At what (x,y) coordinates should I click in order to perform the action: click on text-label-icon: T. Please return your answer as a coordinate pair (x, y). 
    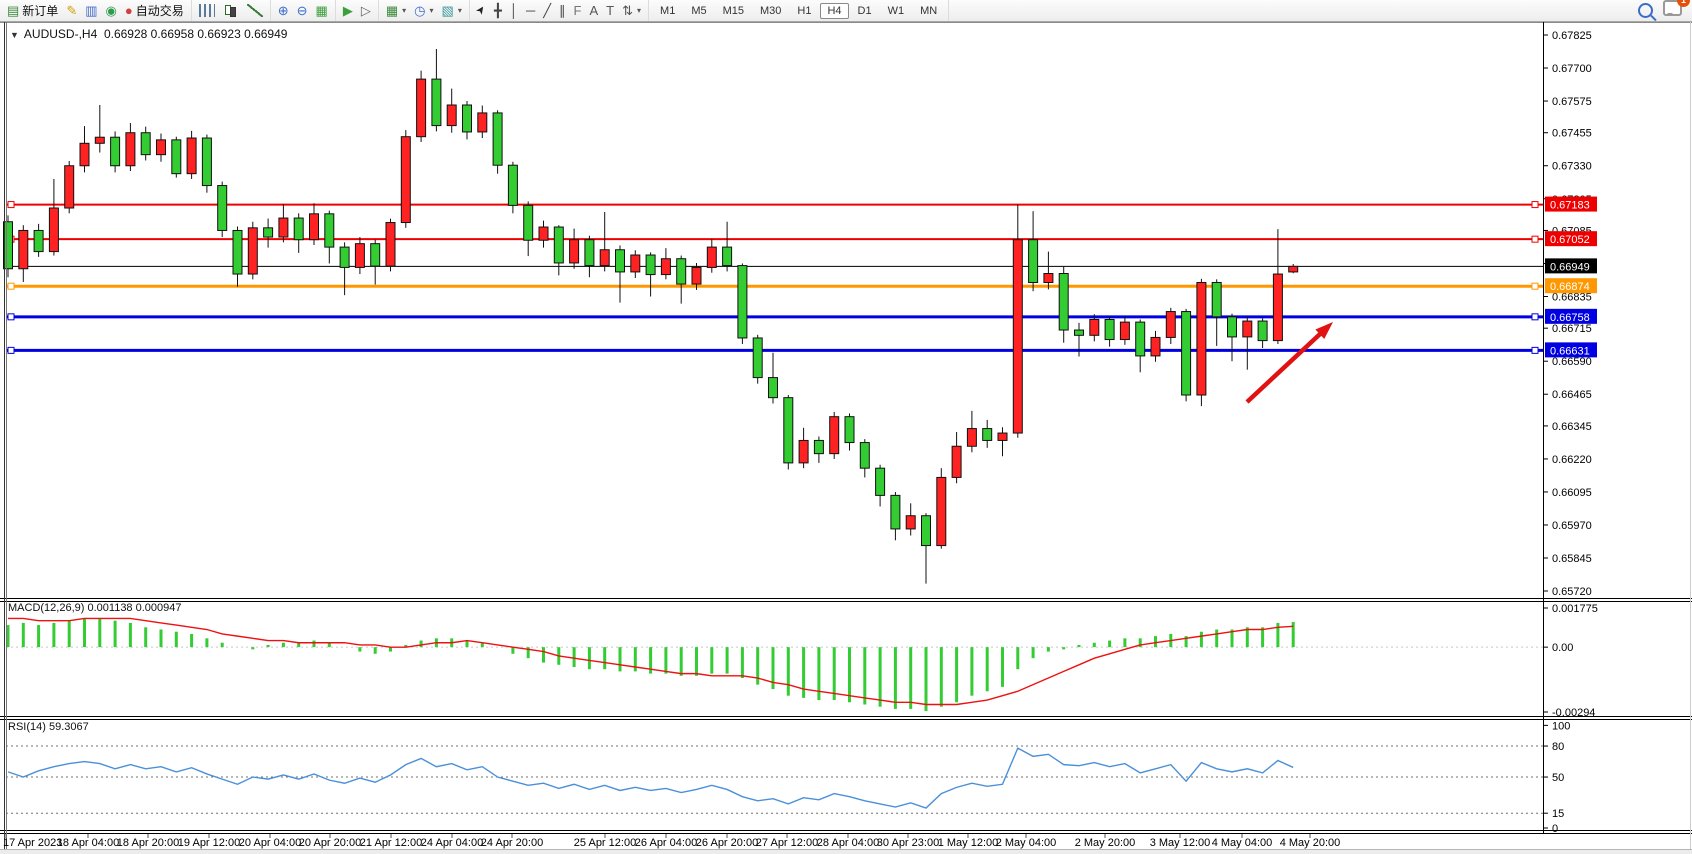
    Looking at the image, I should click on (610, 10).